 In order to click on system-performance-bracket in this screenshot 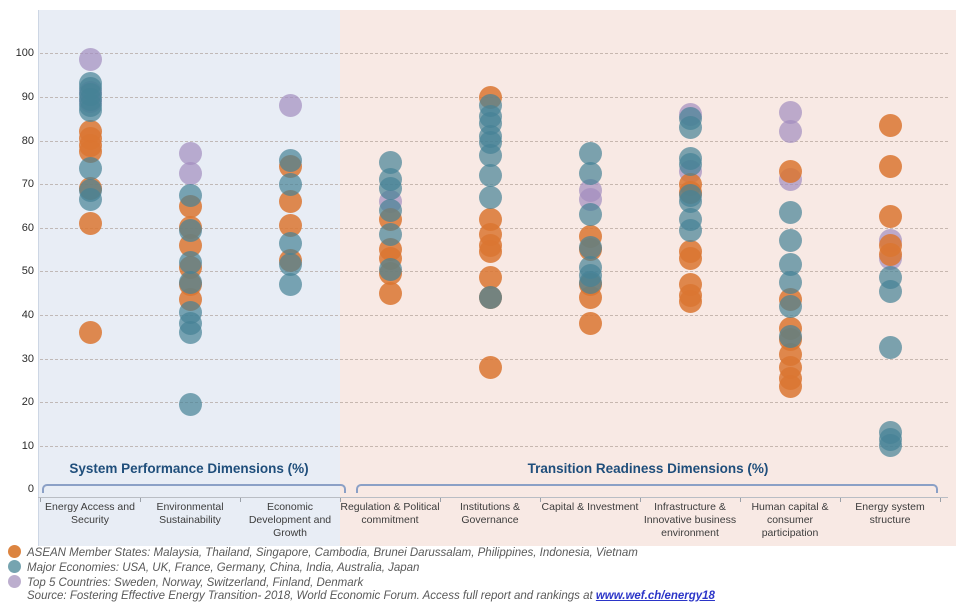, I will do `click(194, 488)`.